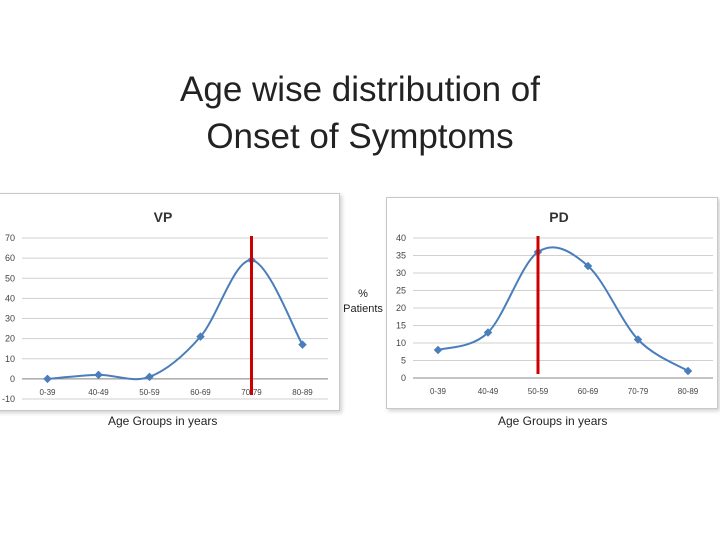  What do you see at coordinates (363, 309) in the screenshot?
I see `y-axis-caption-line-2: Patients` at bounding box center [363, 309].